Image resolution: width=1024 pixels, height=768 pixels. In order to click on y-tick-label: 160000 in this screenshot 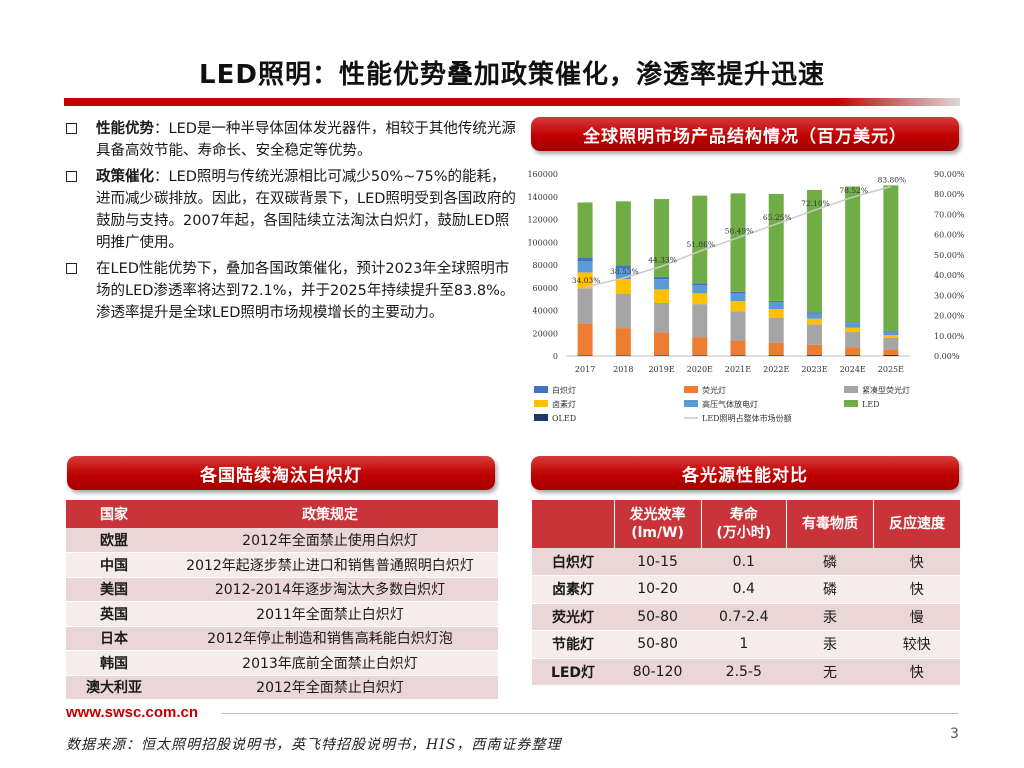, I will do `click(542, 174)`.